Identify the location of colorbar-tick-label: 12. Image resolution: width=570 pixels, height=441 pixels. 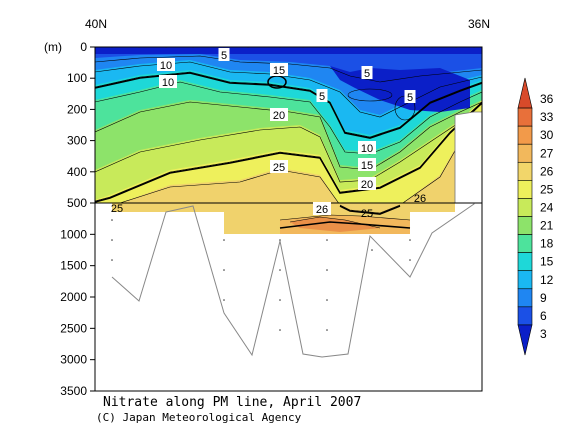
(547, 280).